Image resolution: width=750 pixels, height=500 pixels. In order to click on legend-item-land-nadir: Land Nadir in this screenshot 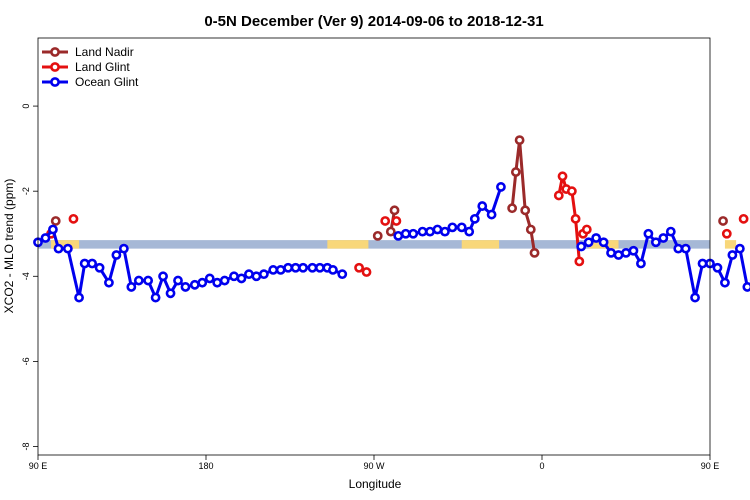, I will do `click(88, 52)`.